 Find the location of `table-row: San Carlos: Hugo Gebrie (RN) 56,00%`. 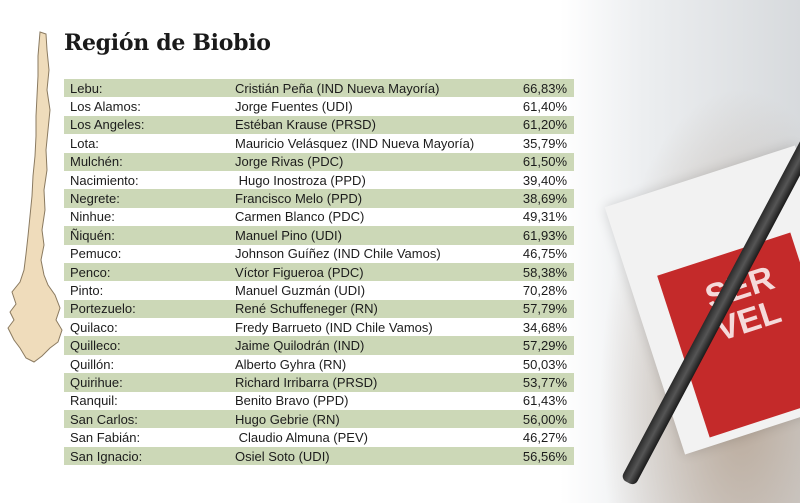

table-row: San Carlos: Hugo Gebrie (RN) 56,00% is located at coordinates (319, 419).